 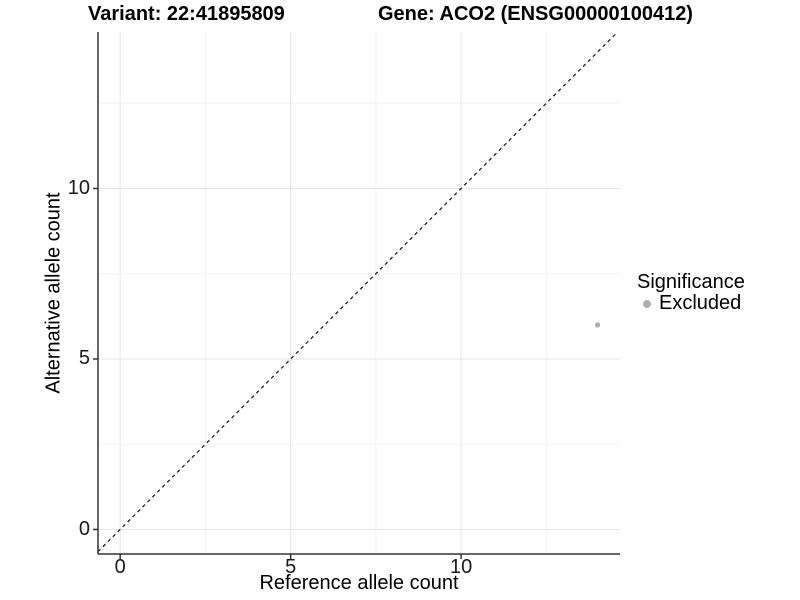 What do you see at coordinates (120, 567) in the screenshot?
I see `x-tick-label: 0` at bounding box center [120, 567].